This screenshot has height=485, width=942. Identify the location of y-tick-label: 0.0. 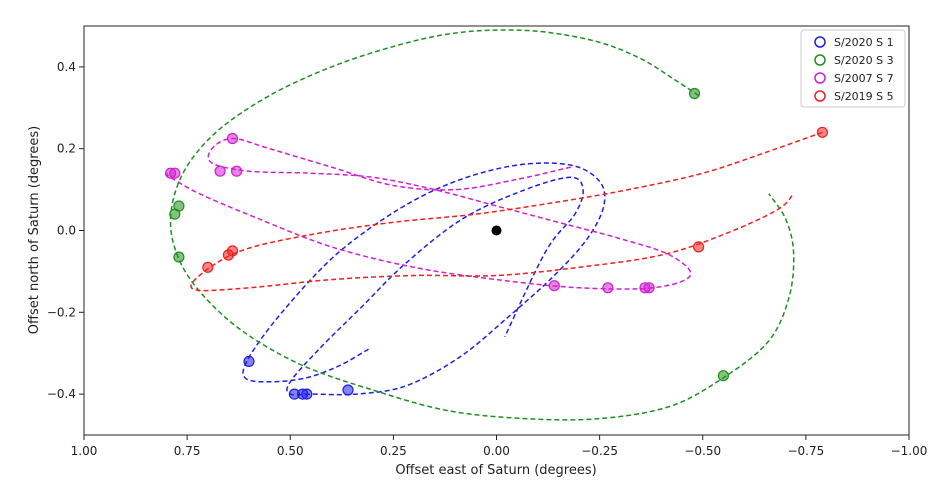
(66, 231).